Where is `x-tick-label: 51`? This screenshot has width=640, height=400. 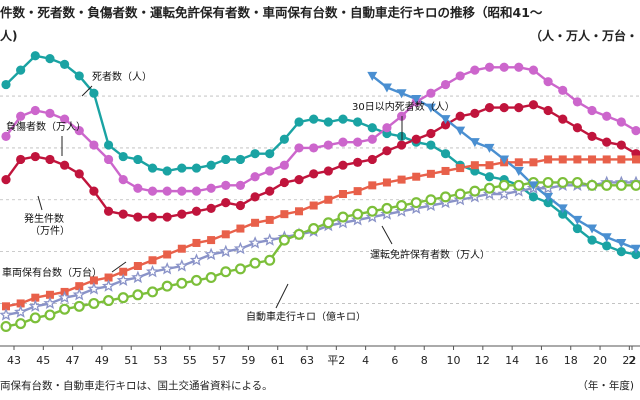
x-tick-label: 51 is located at coordinates (131, 360).